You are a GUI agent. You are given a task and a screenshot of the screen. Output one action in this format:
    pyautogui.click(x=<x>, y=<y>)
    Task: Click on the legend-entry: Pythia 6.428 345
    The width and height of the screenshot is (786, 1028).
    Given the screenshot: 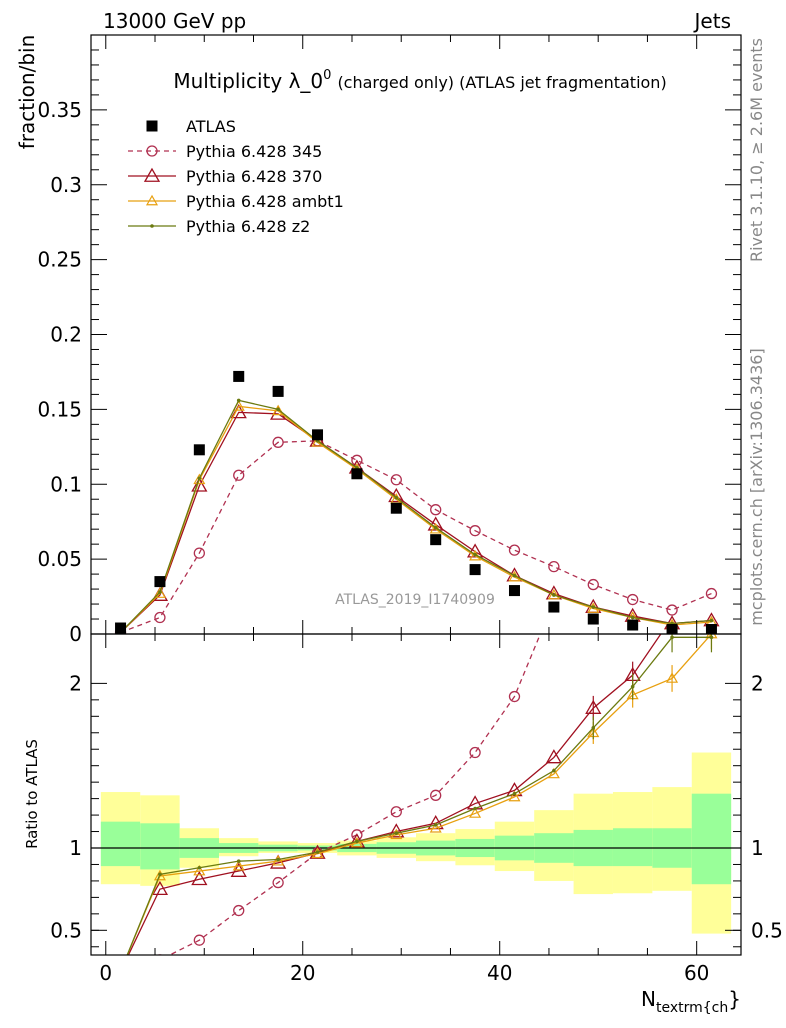 What is the action you would take?
    pyautogui.click(x=225, y=151)
    